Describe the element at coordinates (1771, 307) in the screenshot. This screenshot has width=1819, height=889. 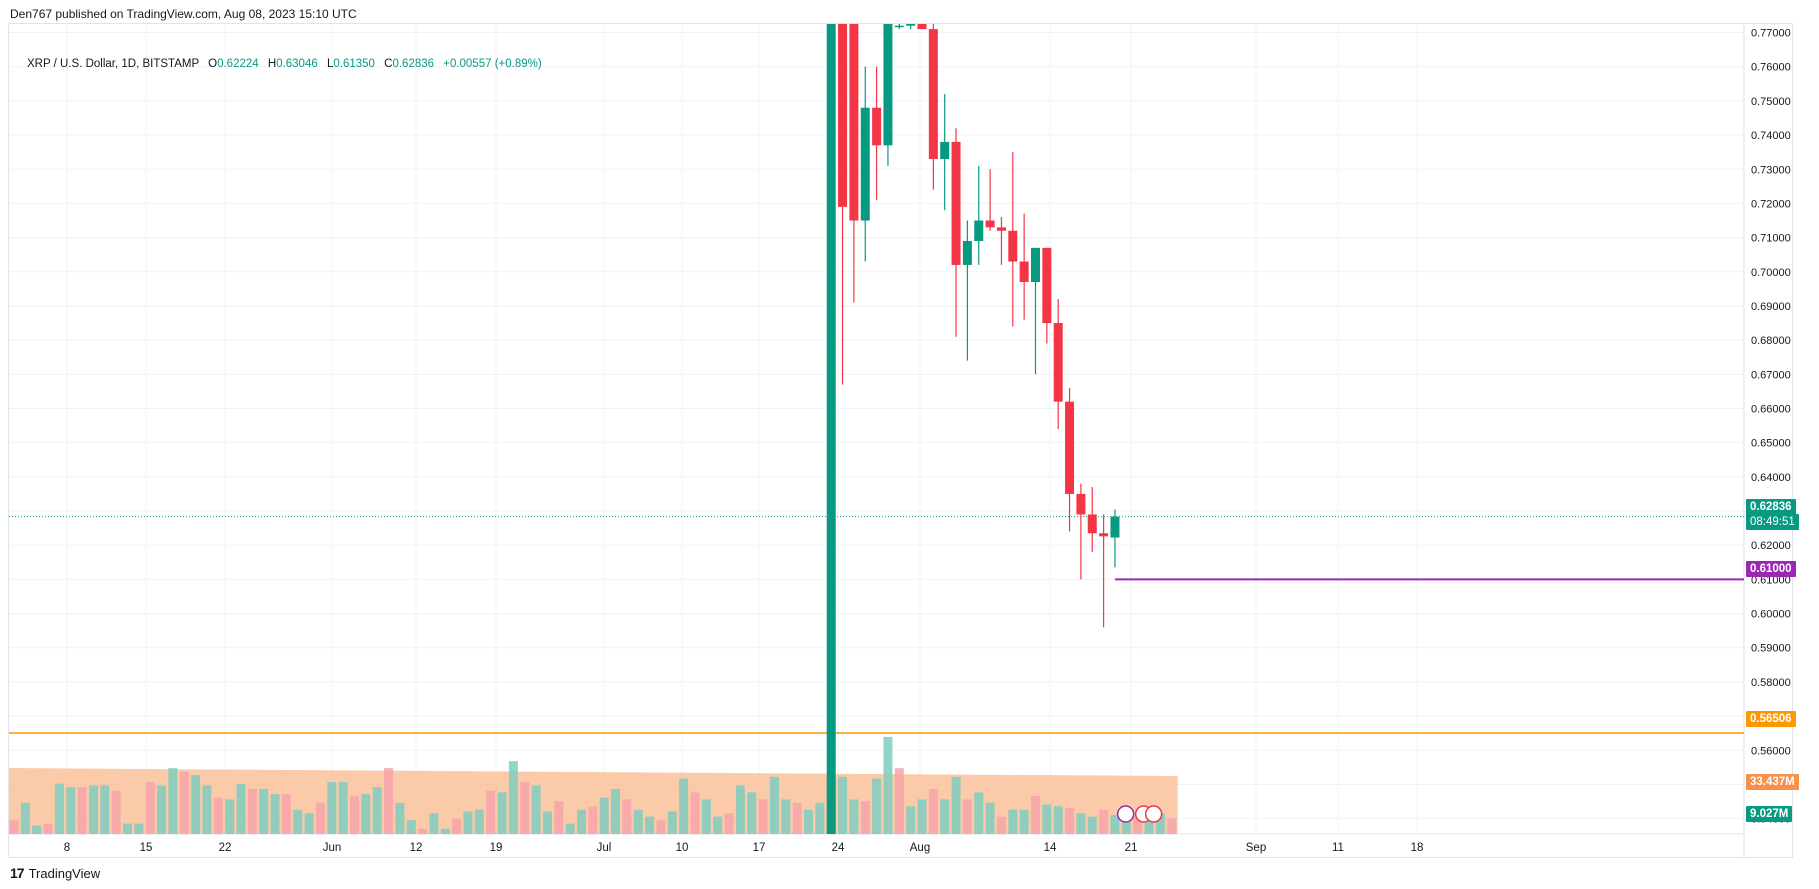
I see `price-tick-label: 0.69000` at that location.